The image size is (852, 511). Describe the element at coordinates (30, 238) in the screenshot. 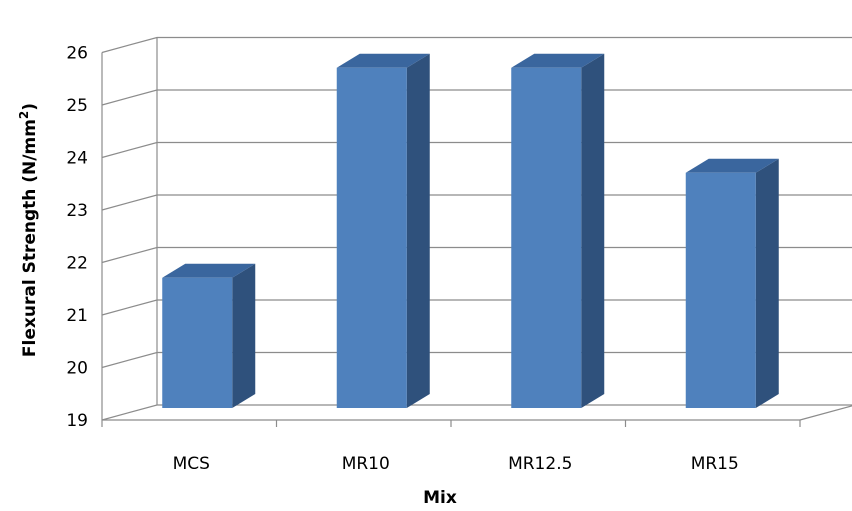

I see `y-axis-title-main: Flexural Strength (N/mm` at that location.